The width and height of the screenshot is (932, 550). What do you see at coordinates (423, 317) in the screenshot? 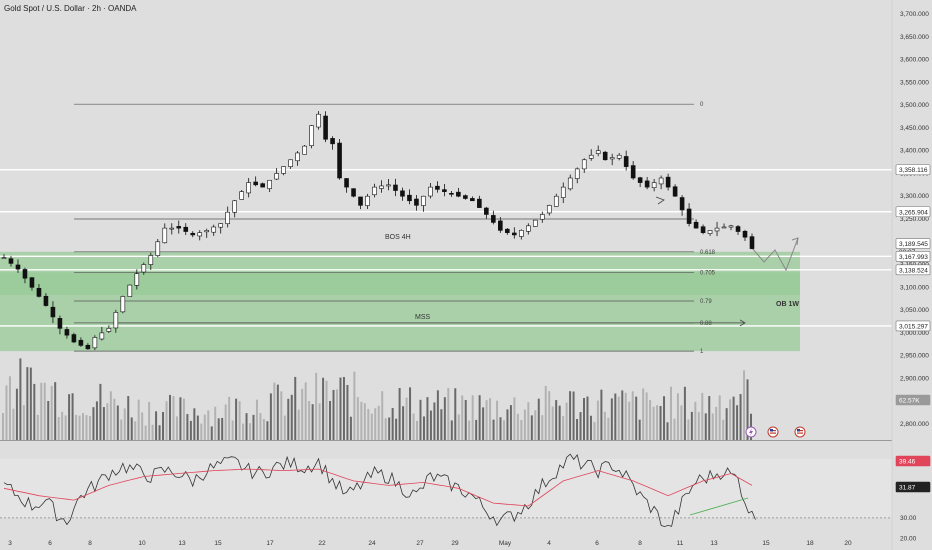
I see `mss-label: MSS` at bounding box center [423, 317].